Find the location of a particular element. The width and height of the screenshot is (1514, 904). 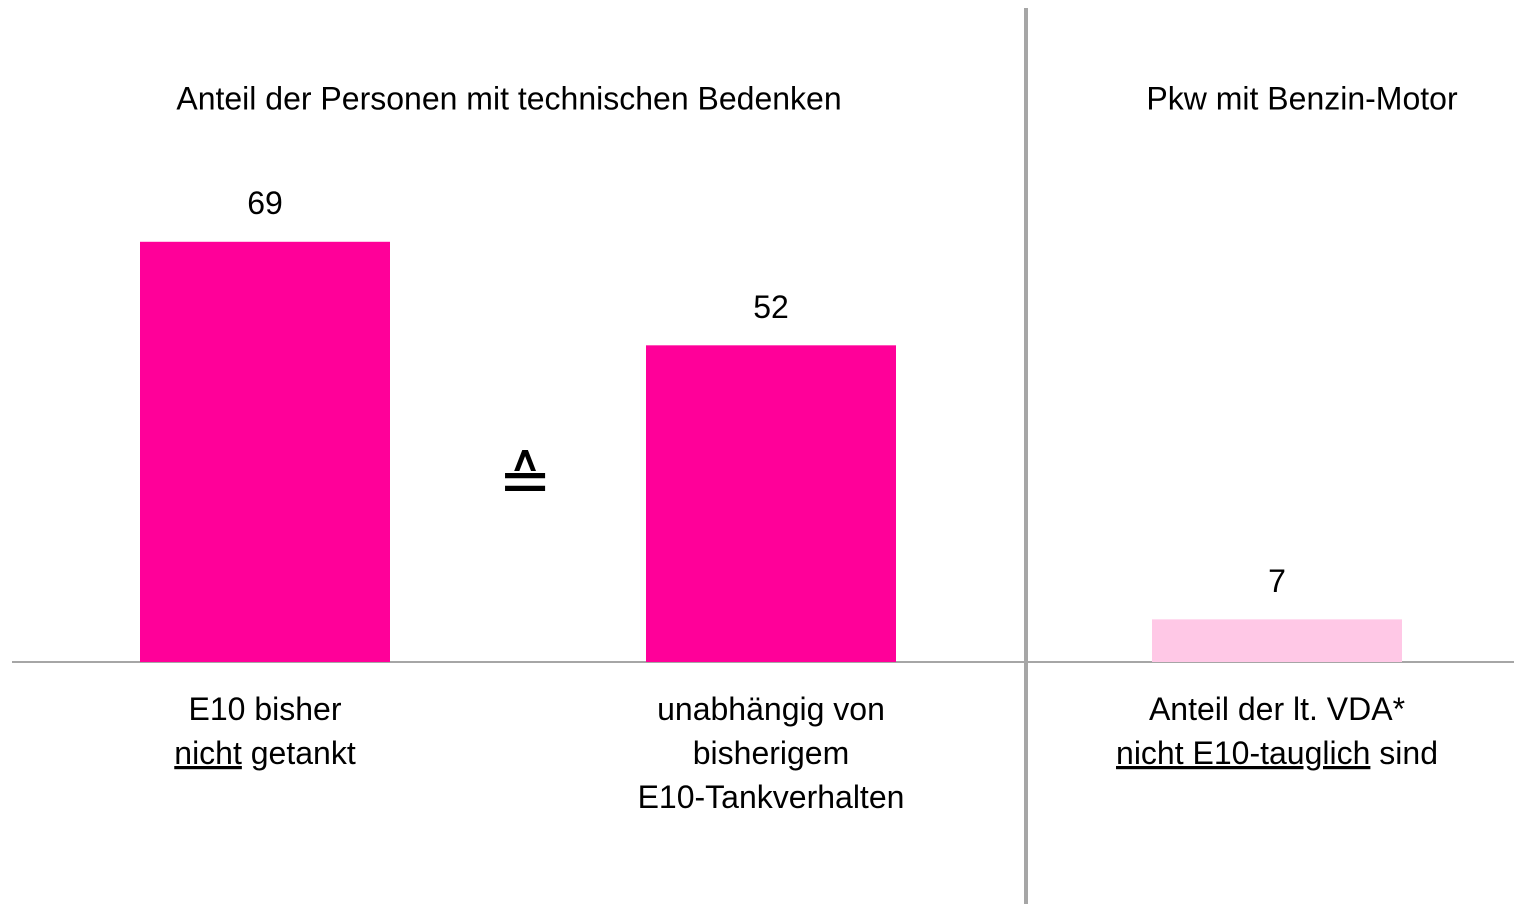

category-label: nicht E10-tauglich sind is located at coordinates (1277, 753).